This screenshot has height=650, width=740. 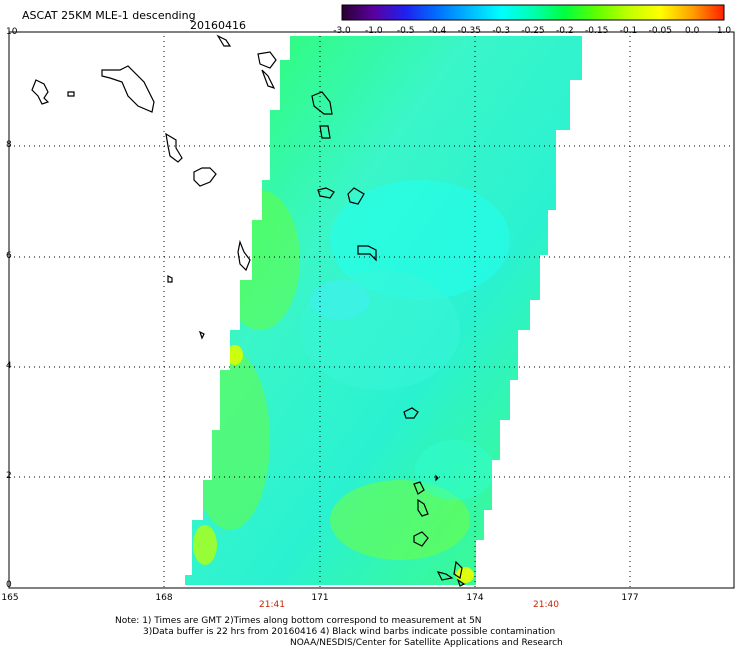 What do you see at coordinates (9, 585) in the screenshot?
I see `y-tick-0: 0` at bounding box center [9, 585].